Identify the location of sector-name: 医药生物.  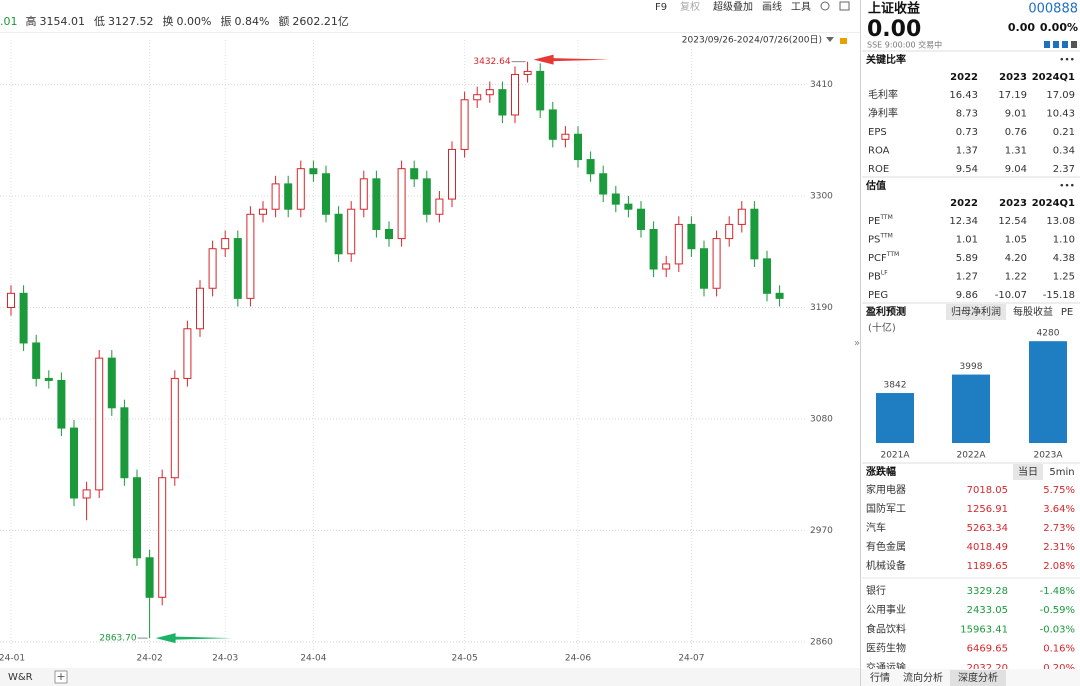
(886, 648).